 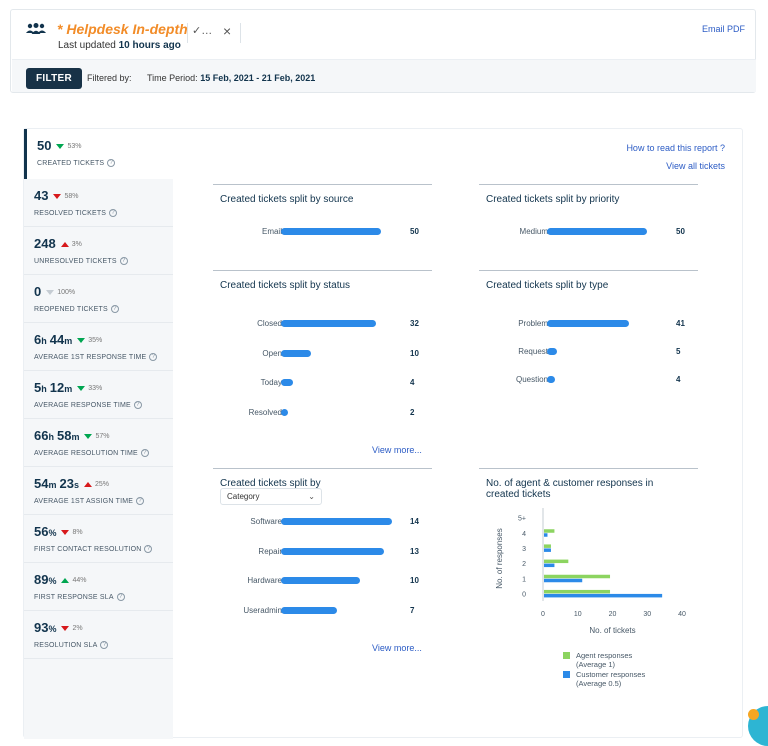 What do you see at coordinates (98, 154) in the screenshot?
I see `metric-created-tickets: 50 53% CREATED TICKETS?` at bounding box center [98, 154].